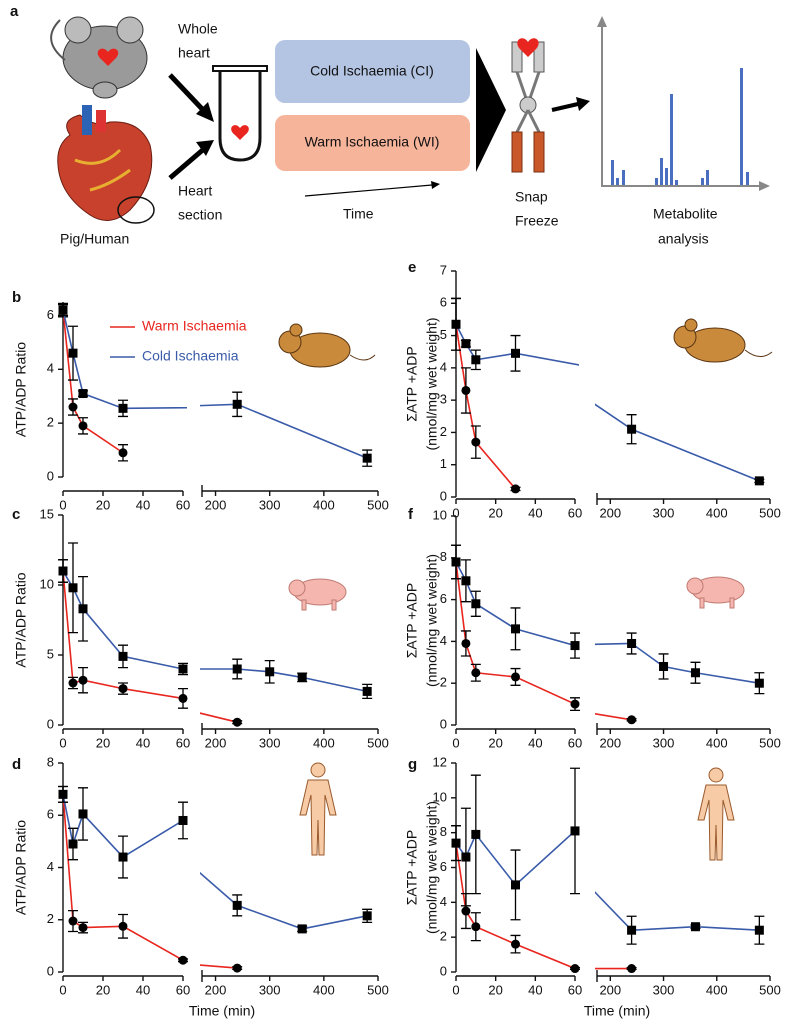 The image size is (800, 1027). I want to click on y-tick-label: 7, so click(443, 269).